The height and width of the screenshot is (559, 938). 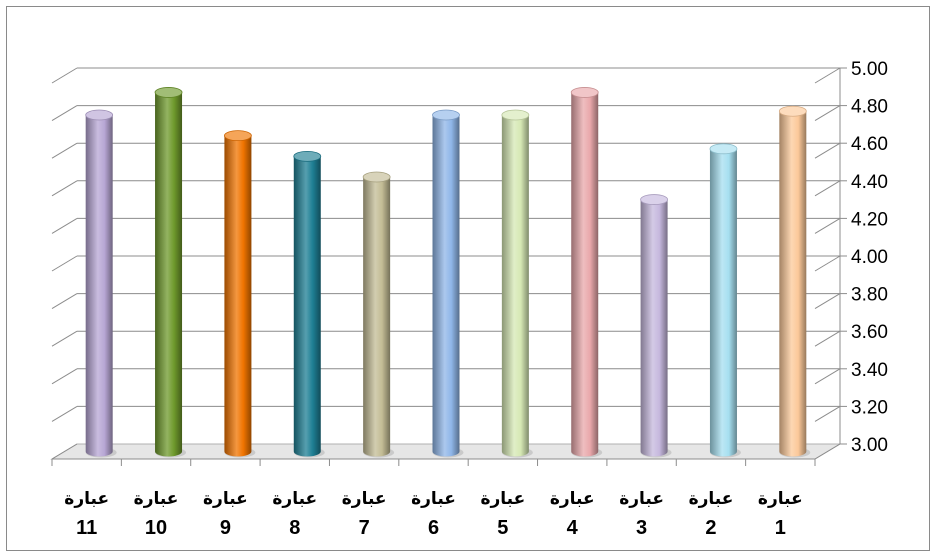 What do you see at coordinates (573, 528) in the screenshot?
I see `x-tick-number: 4` at bounding box center [573, 528].